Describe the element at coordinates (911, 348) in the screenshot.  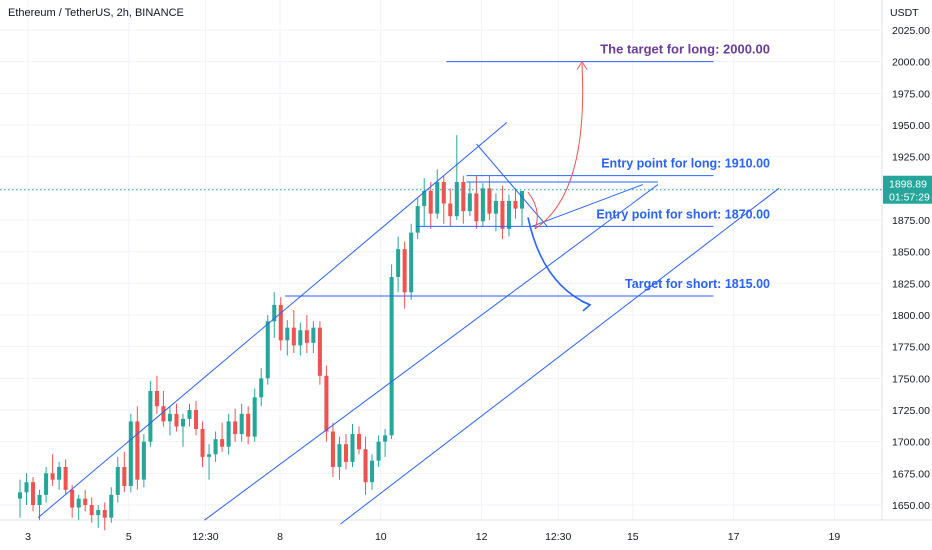
I see `y-tick-label: 1775.00` at that location.